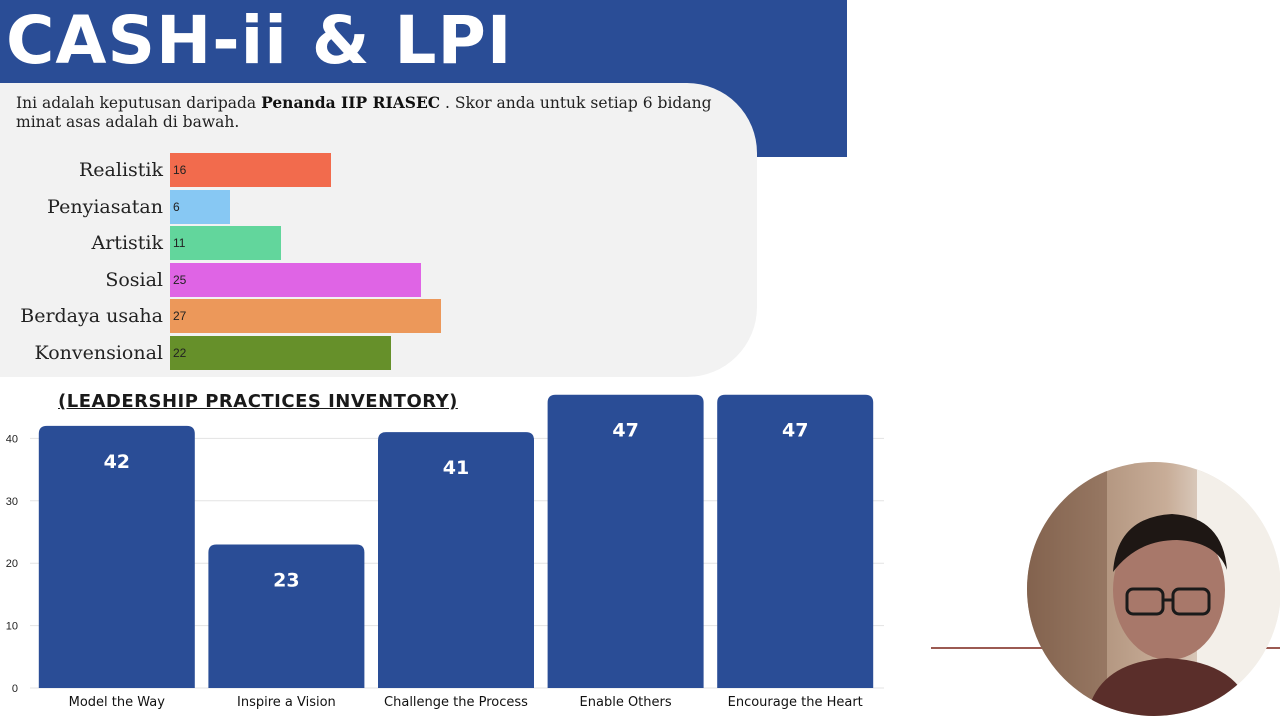 Image resolution: width=1280 pixels, height=720 pixels. What do you see at coordinates (180, 352) in the screenshot?
I see `riasec-value-konvensional: 22` at bounding box center [180, 352].